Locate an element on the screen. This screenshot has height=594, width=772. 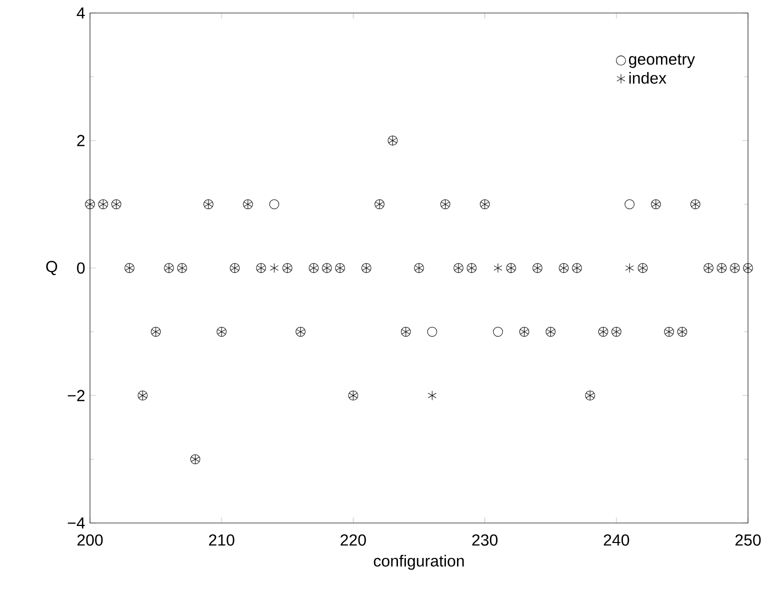
y-tick-label: −2 is located at coordinates (76, 396).